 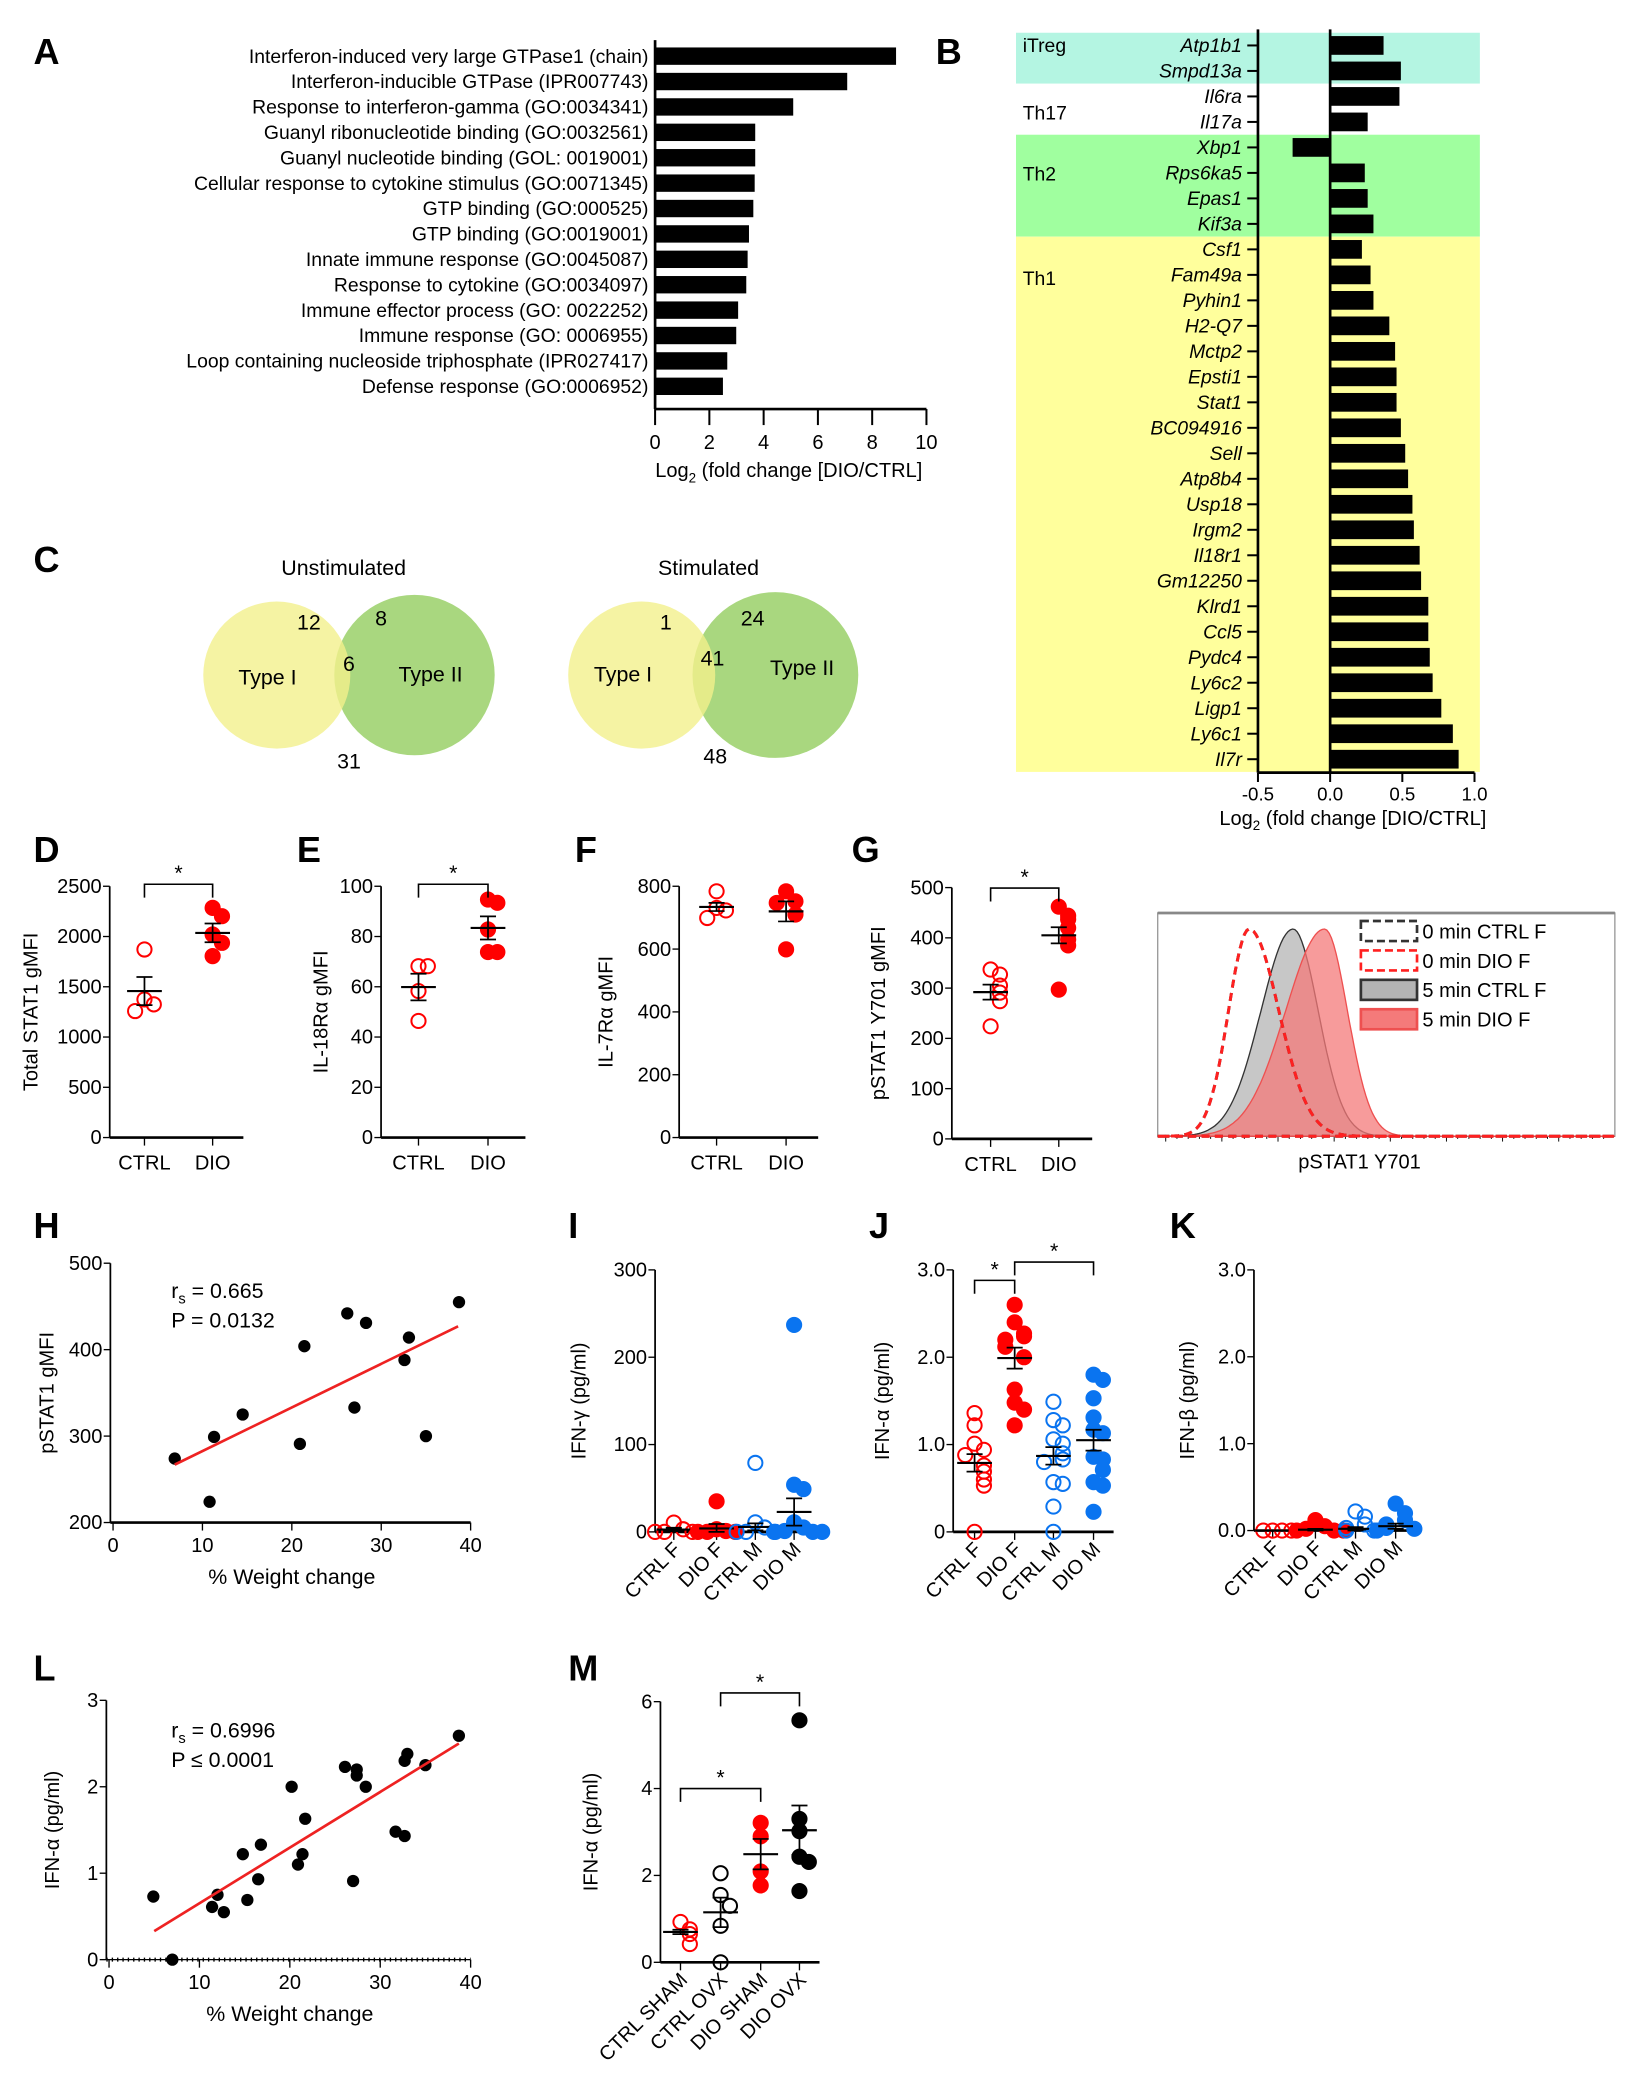 I want to click on bar-category-label: Innate immune response (GO:0045087), so click(x=477, y=260).